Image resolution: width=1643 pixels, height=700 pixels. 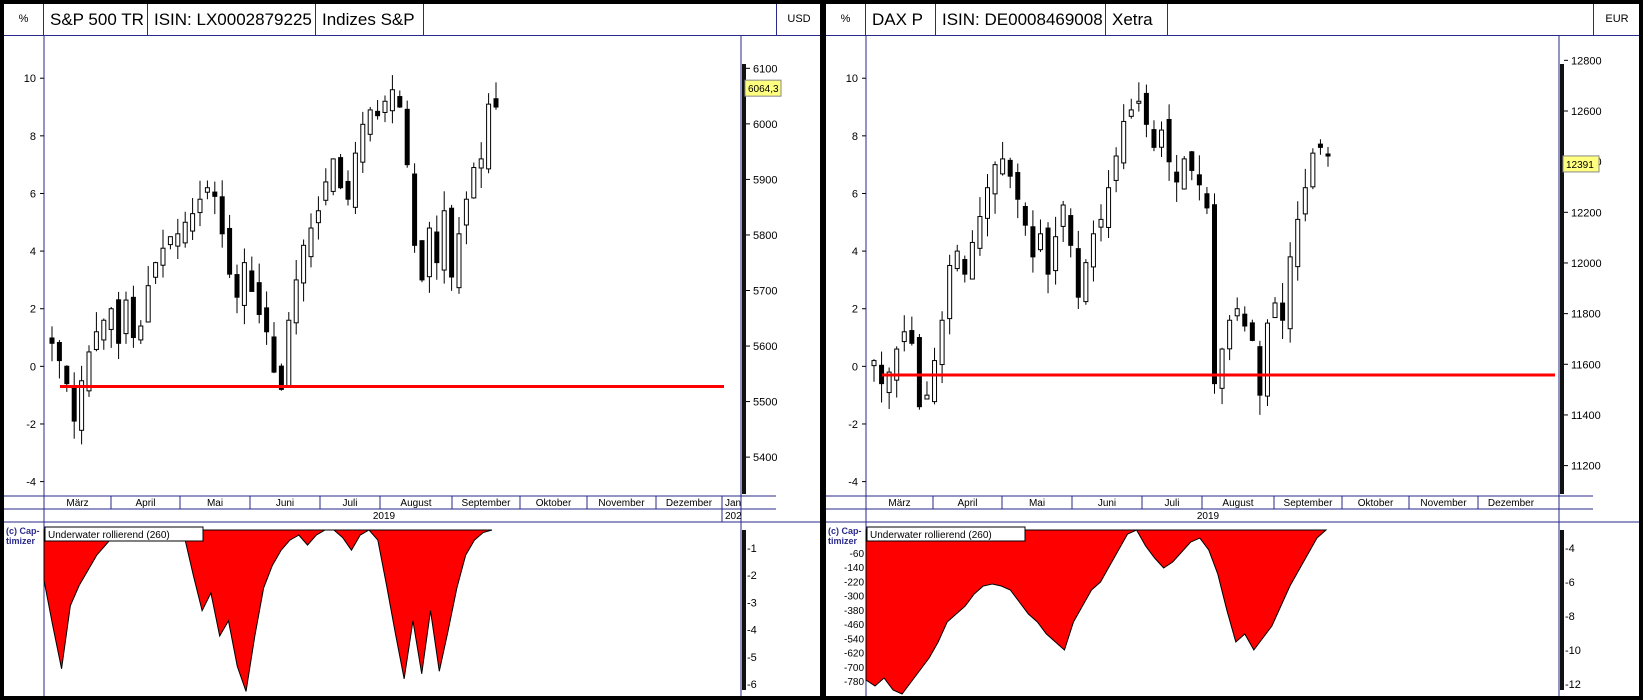 What do you see at coordinates (854, 682) in the screenshot?
I see `indicator-left-tick: -780` at bounding box center [854, 682].